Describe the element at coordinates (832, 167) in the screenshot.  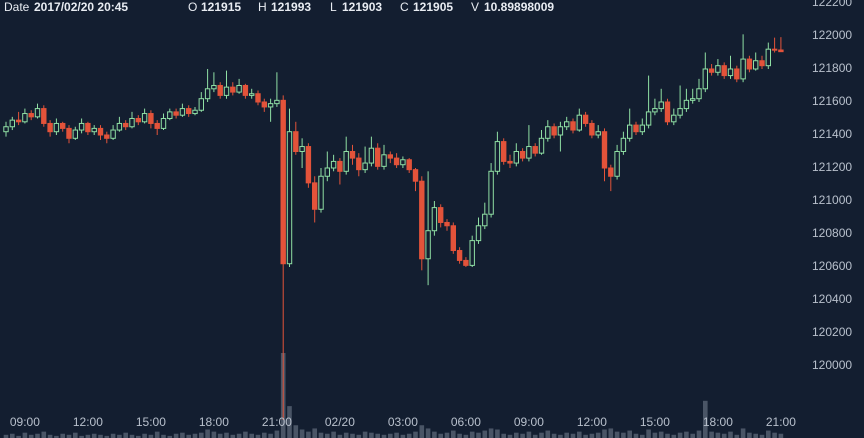
I see `y-tick-label: 121200` at that location.